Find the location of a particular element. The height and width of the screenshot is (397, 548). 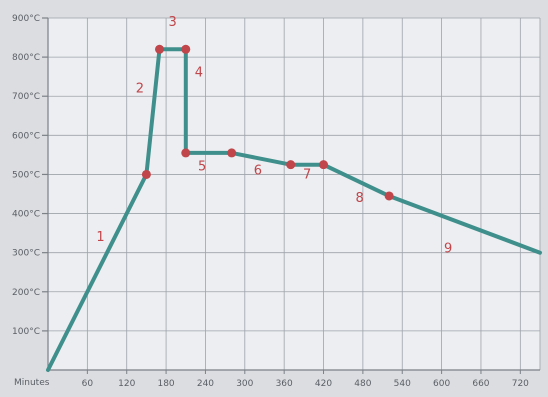

y-tick-label: 200°C is located at coordinates (26, 293).